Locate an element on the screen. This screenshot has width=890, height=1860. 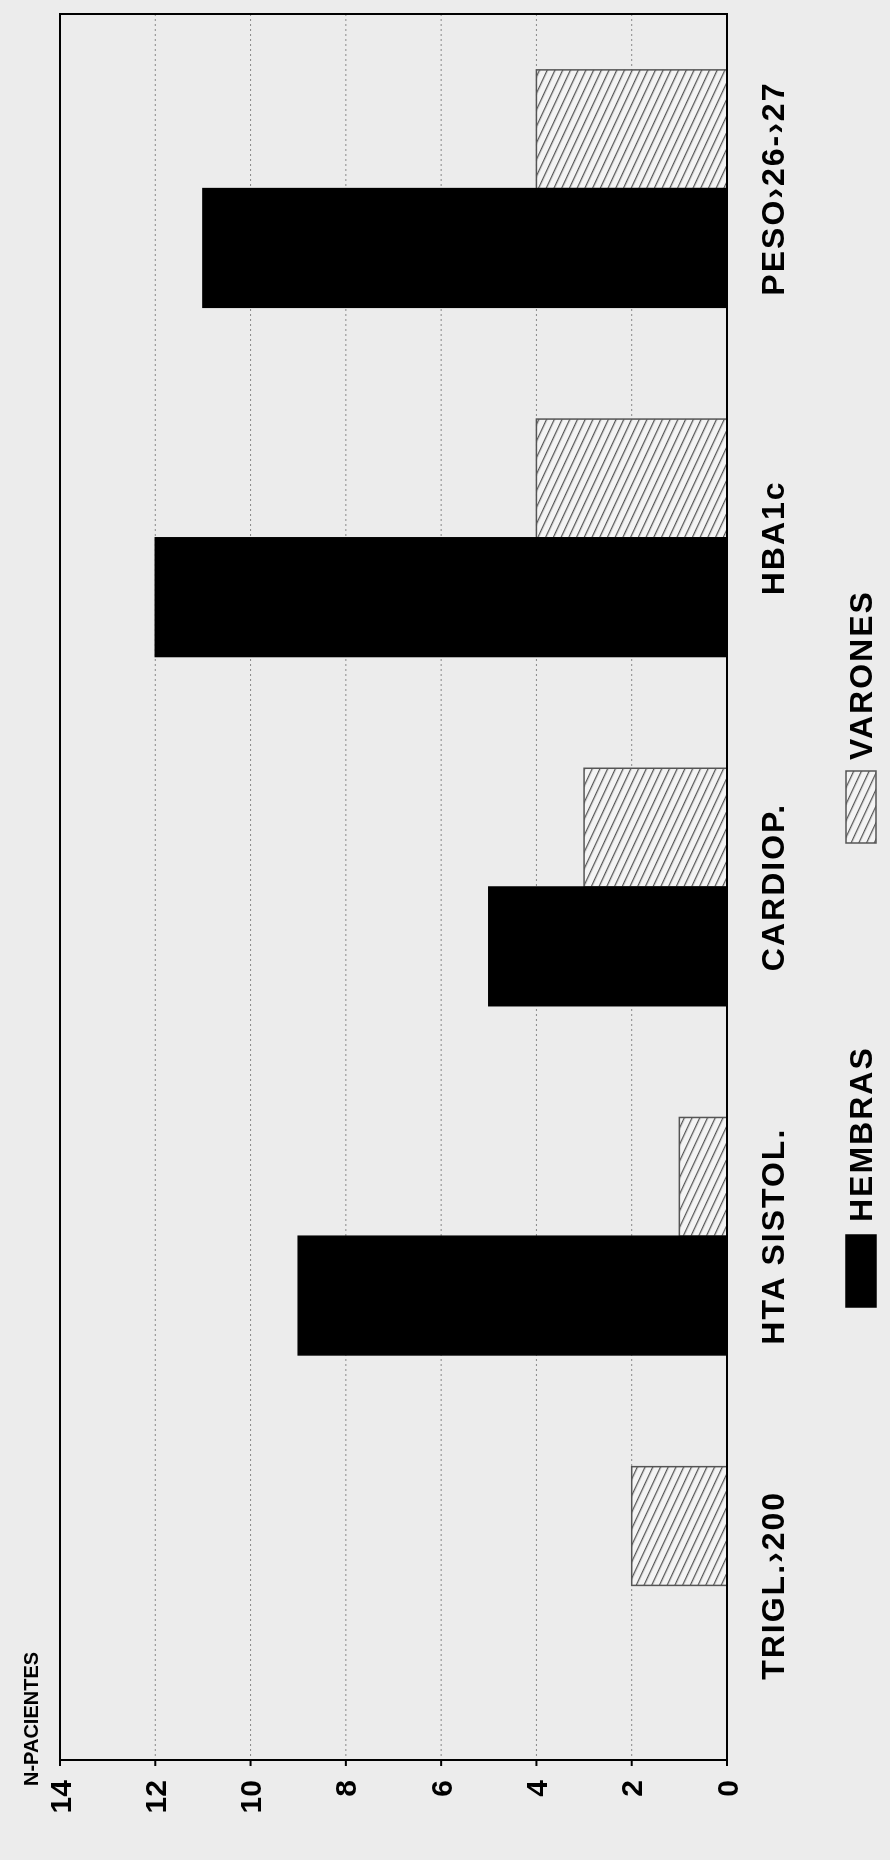
x-tick-label: 14 is located at coordinates (60, 1796).